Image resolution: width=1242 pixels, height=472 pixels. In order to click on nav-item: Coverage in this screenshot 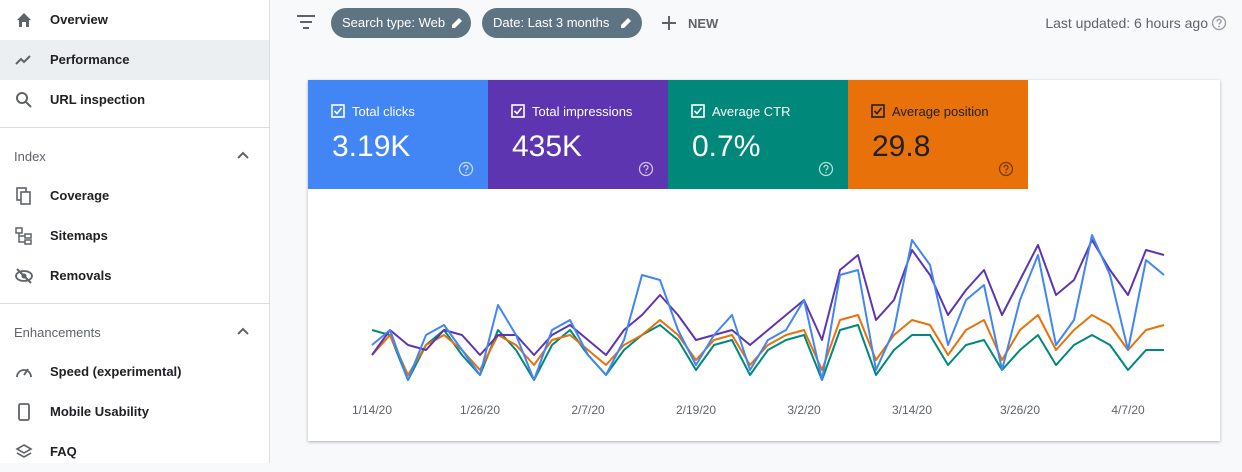, I will do `click(134, 196)`.